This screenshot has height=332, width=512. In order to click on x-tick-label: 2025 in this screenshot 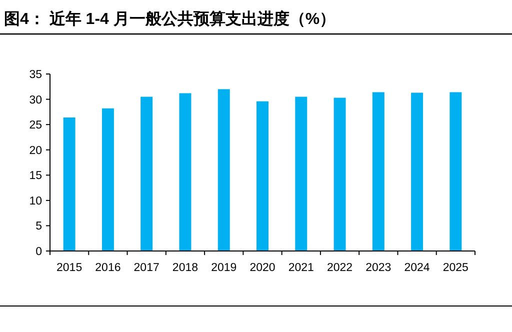, I will do `click(455, 268)`.